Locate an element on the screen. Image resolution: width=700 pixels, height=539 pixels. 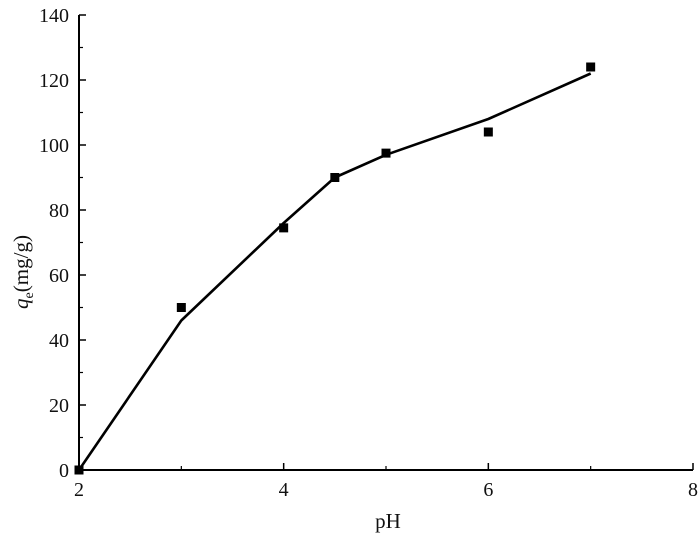
y-tick-label: 0 is located at coordinates (64, 471).